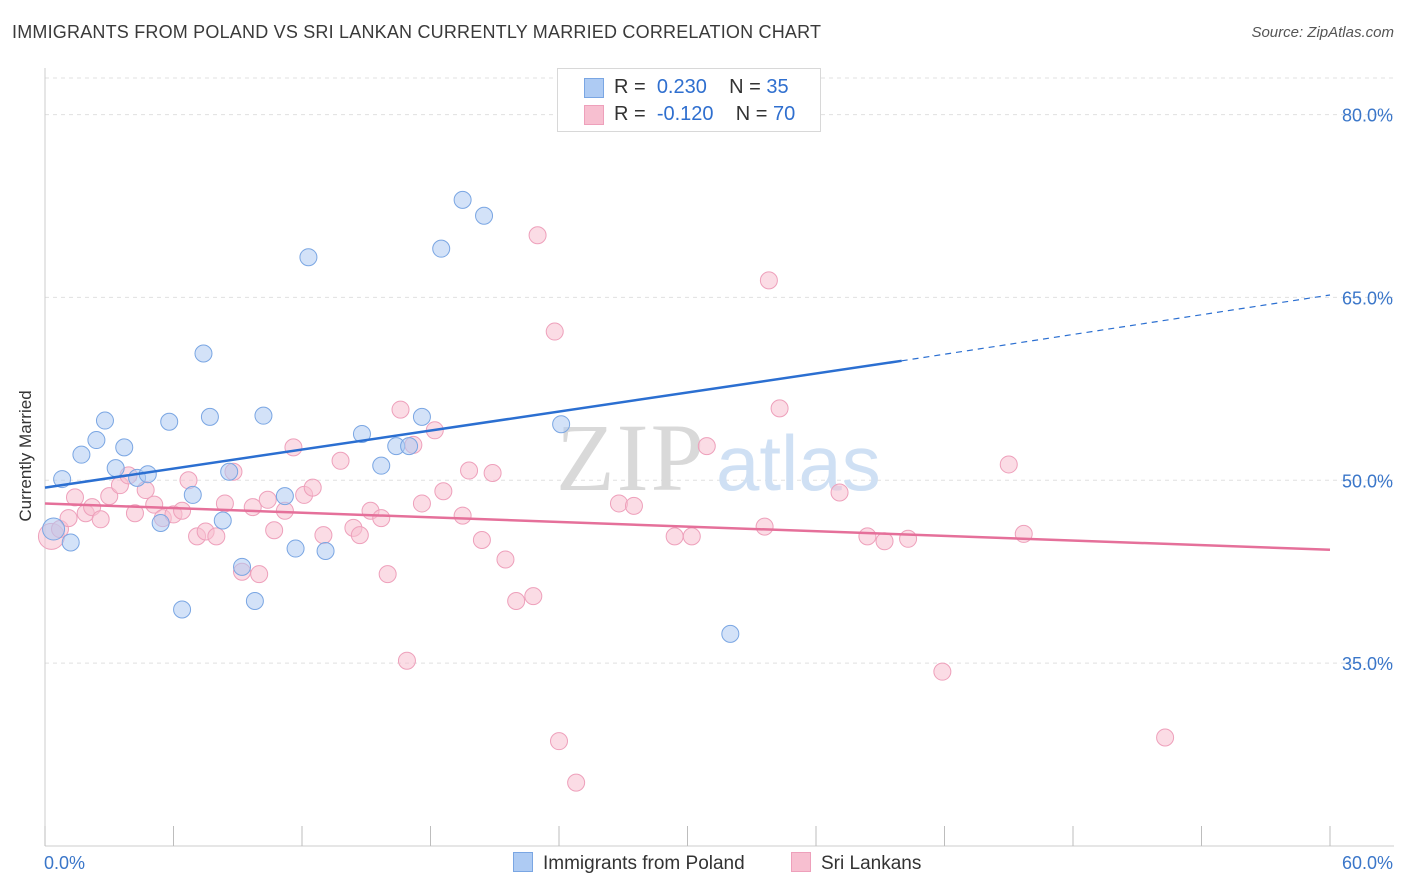  Describe the element at coordinates (64, 863) in the screenshot. I see `x-tick-label: 0.0%` at that location.